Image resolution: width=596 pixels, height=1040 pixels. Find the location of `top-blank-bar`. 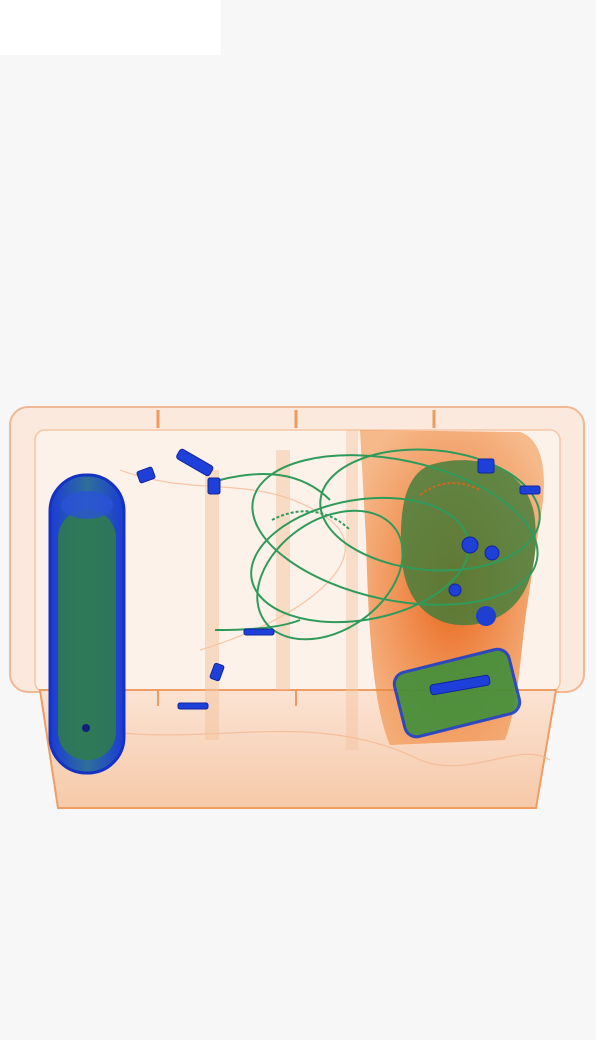

top-blank-bar is located at coordinates (110, 27).